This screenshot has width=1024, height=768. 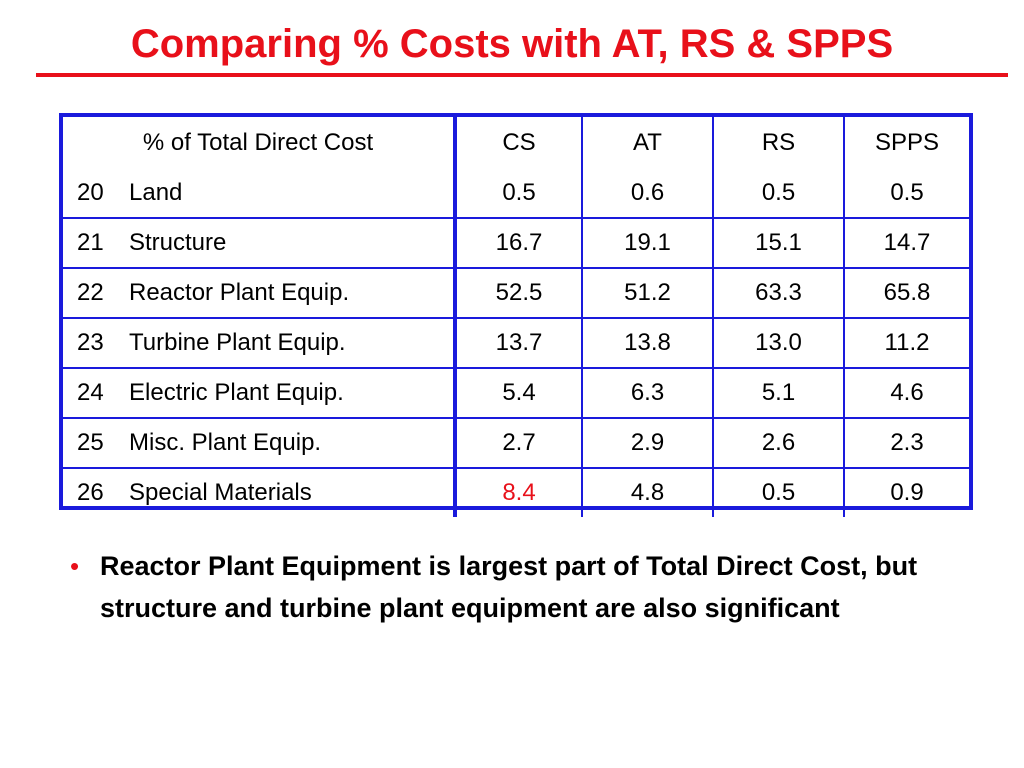 What do you see at coordinates (778, 143) in the screenshot?
I see `header-rs: RS` at bounding box center [778, 143].